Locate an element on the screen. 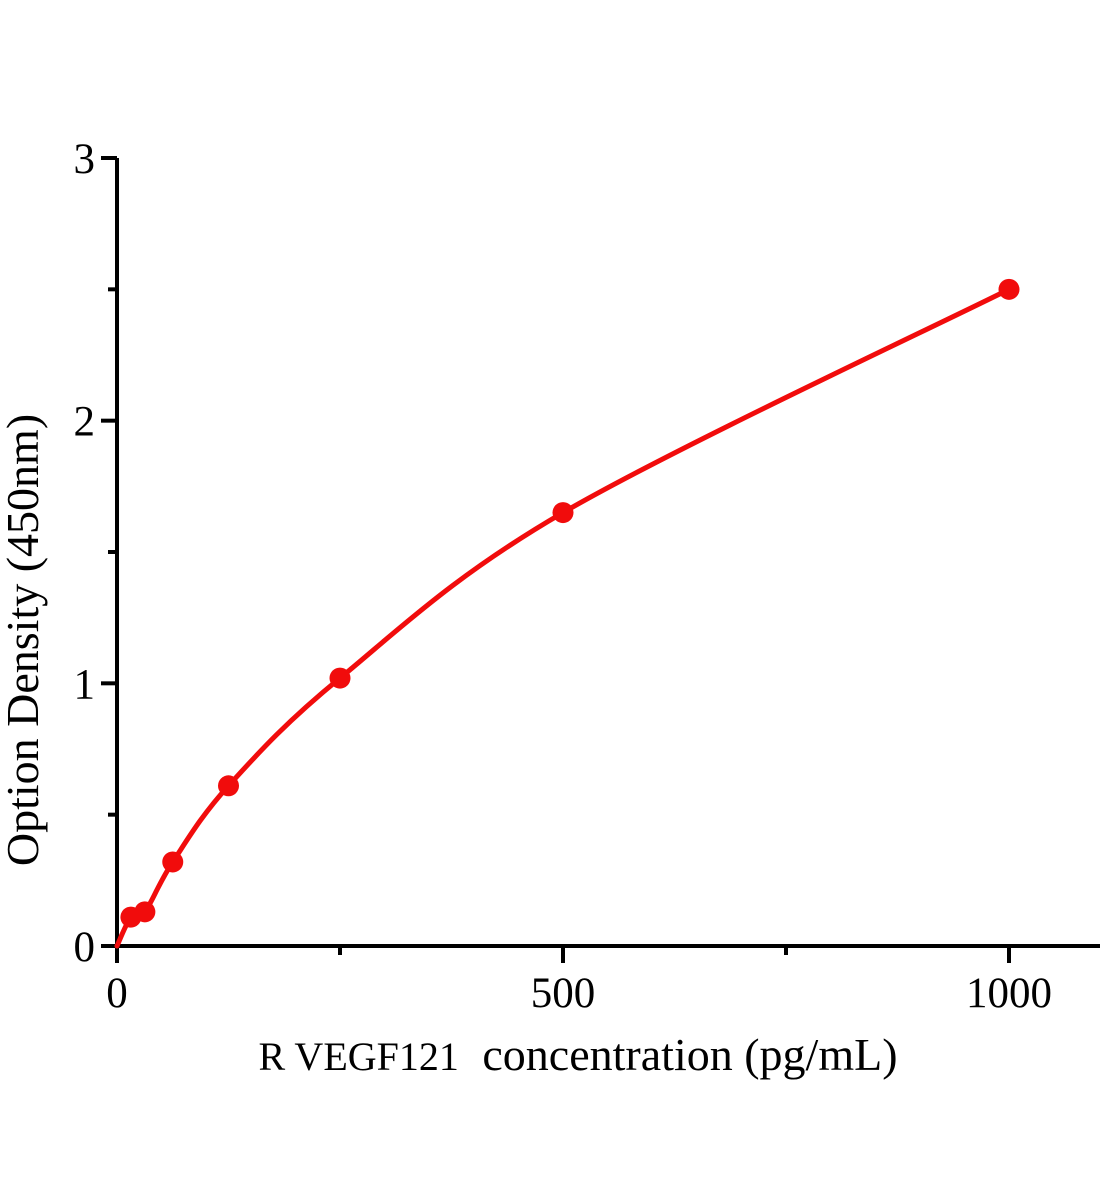 Image resolution: width=1104 pixels, height=1200 pixels. y-tick-label: 3 is located at coordinates (85, 159).